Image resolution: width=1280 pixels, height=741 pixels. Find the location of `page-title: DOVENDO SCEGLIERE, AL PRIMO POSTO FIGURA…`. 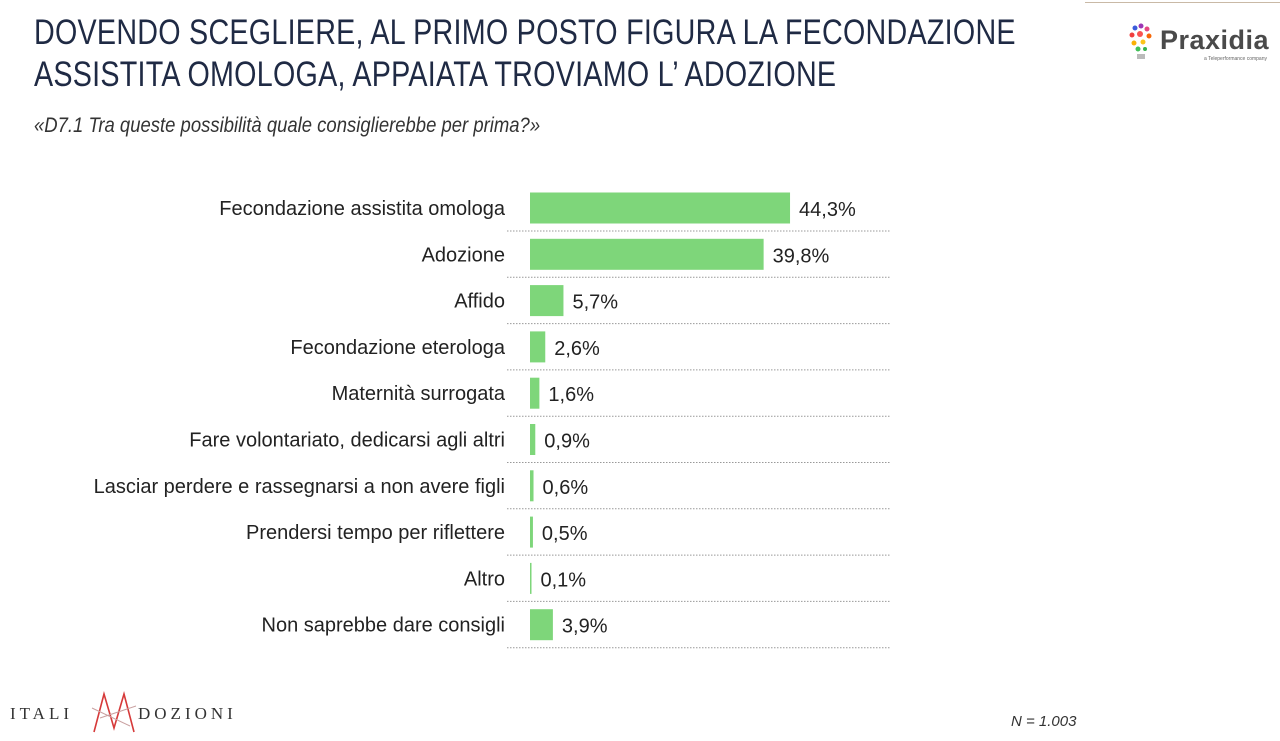

page-title: DOVENDO SCEGLIERE, AL PRIMO POSTO FIGURA… is located at coordinates (525, 54).